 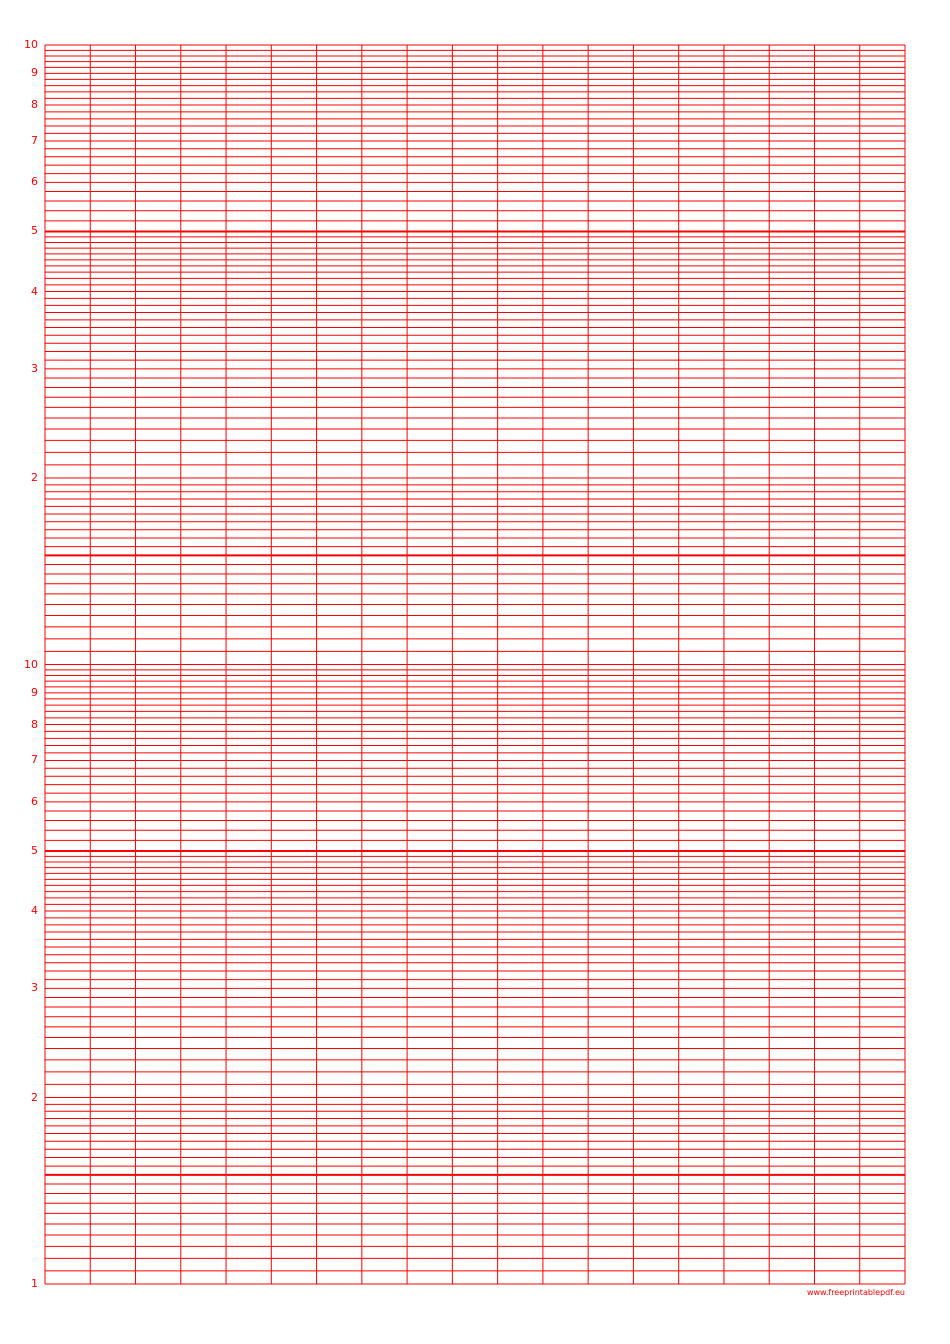 What do you see at coordinates (34, 1283) in the screenshot?
I see `y-tick-label: 1` at bounding box center [34, 1283].